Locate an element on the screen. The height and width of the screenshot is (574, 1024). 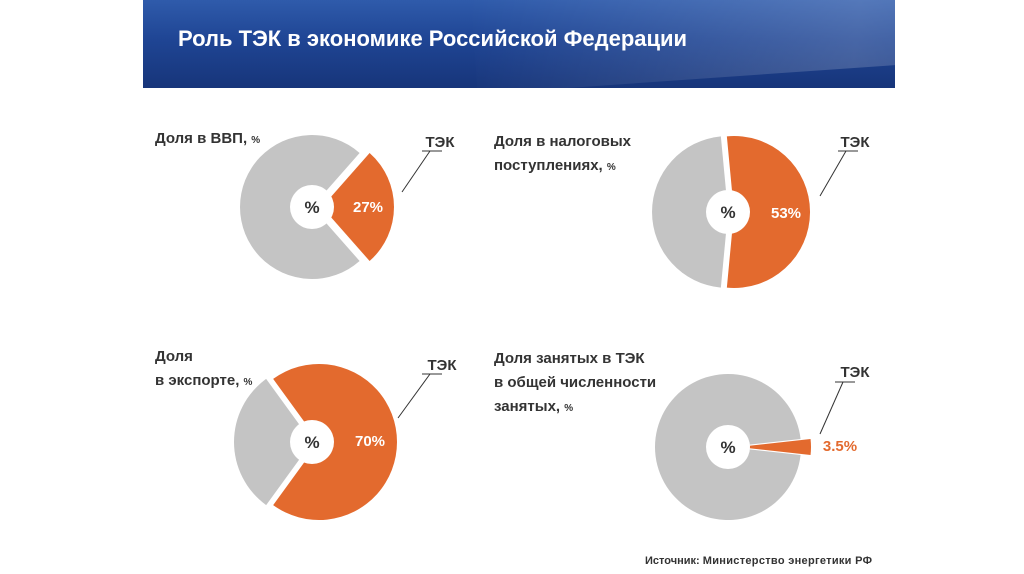
chart-export-label-line: Доля is located at coordinates (174, 356).